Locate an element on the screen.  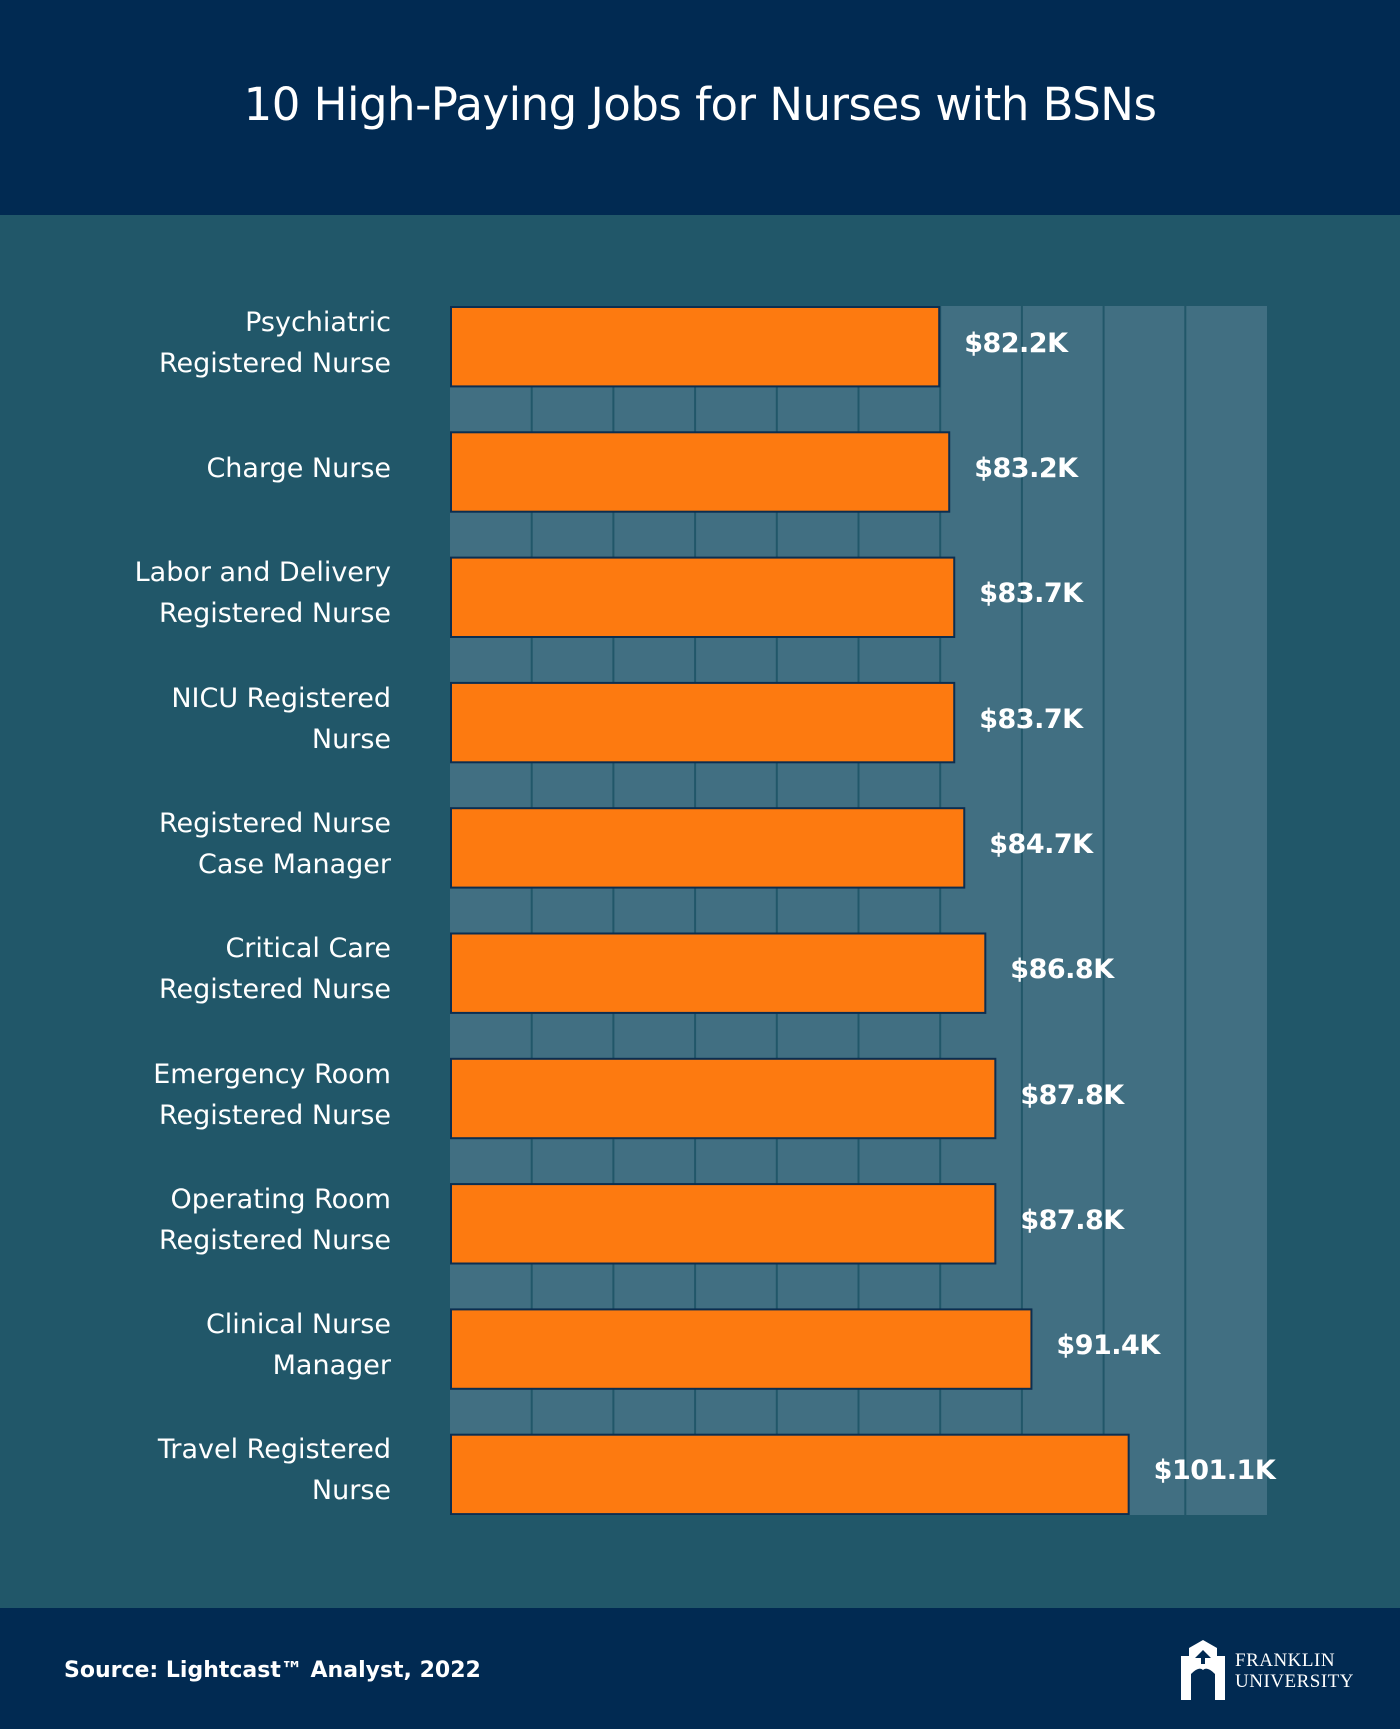
value-label: $101.1K is located at coordinates (1214, 1471).